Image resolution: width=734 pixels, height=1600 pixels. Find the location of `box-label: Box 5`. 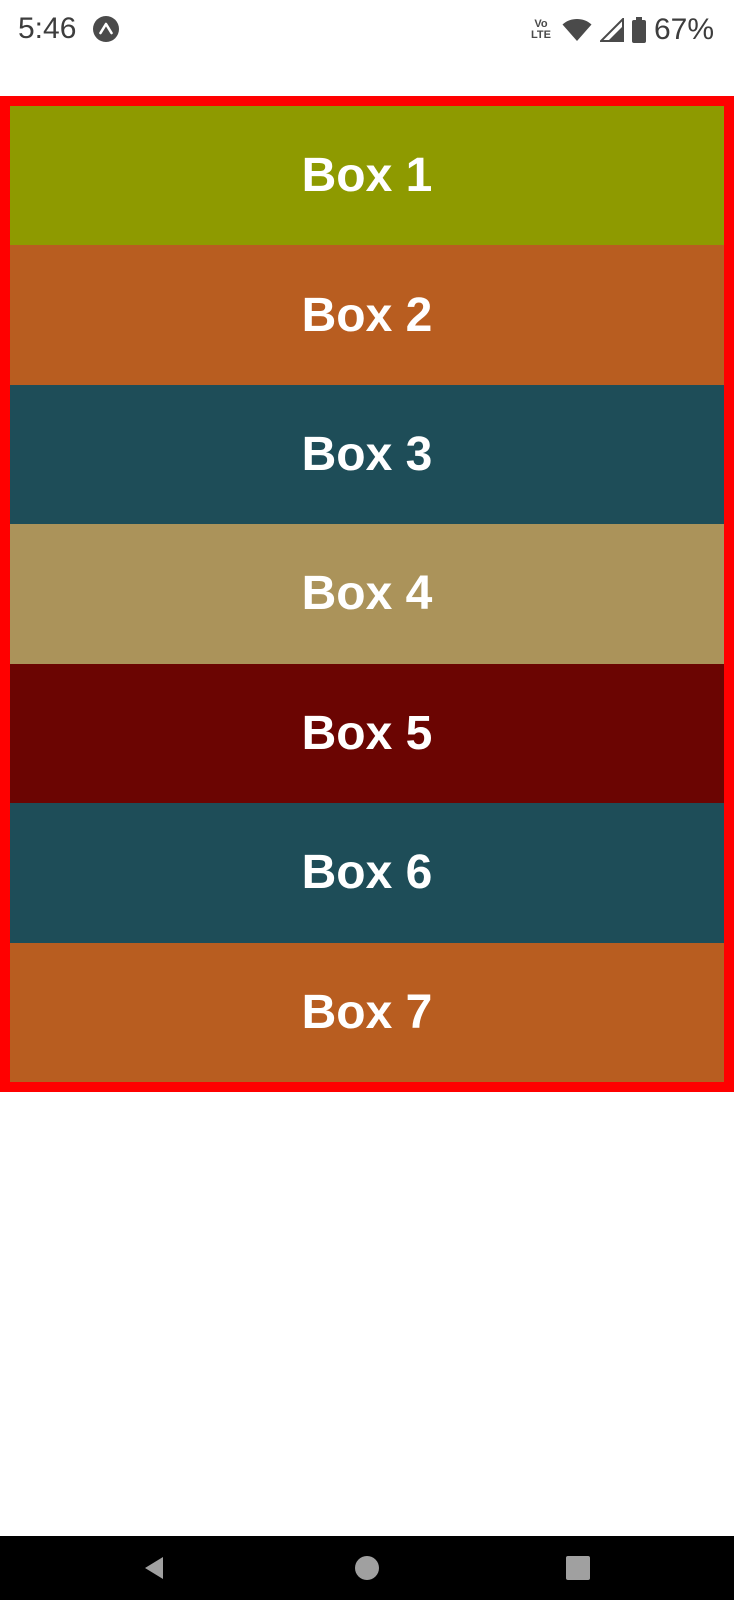

box-label: Box 5 is located at coordinates (367, 733).